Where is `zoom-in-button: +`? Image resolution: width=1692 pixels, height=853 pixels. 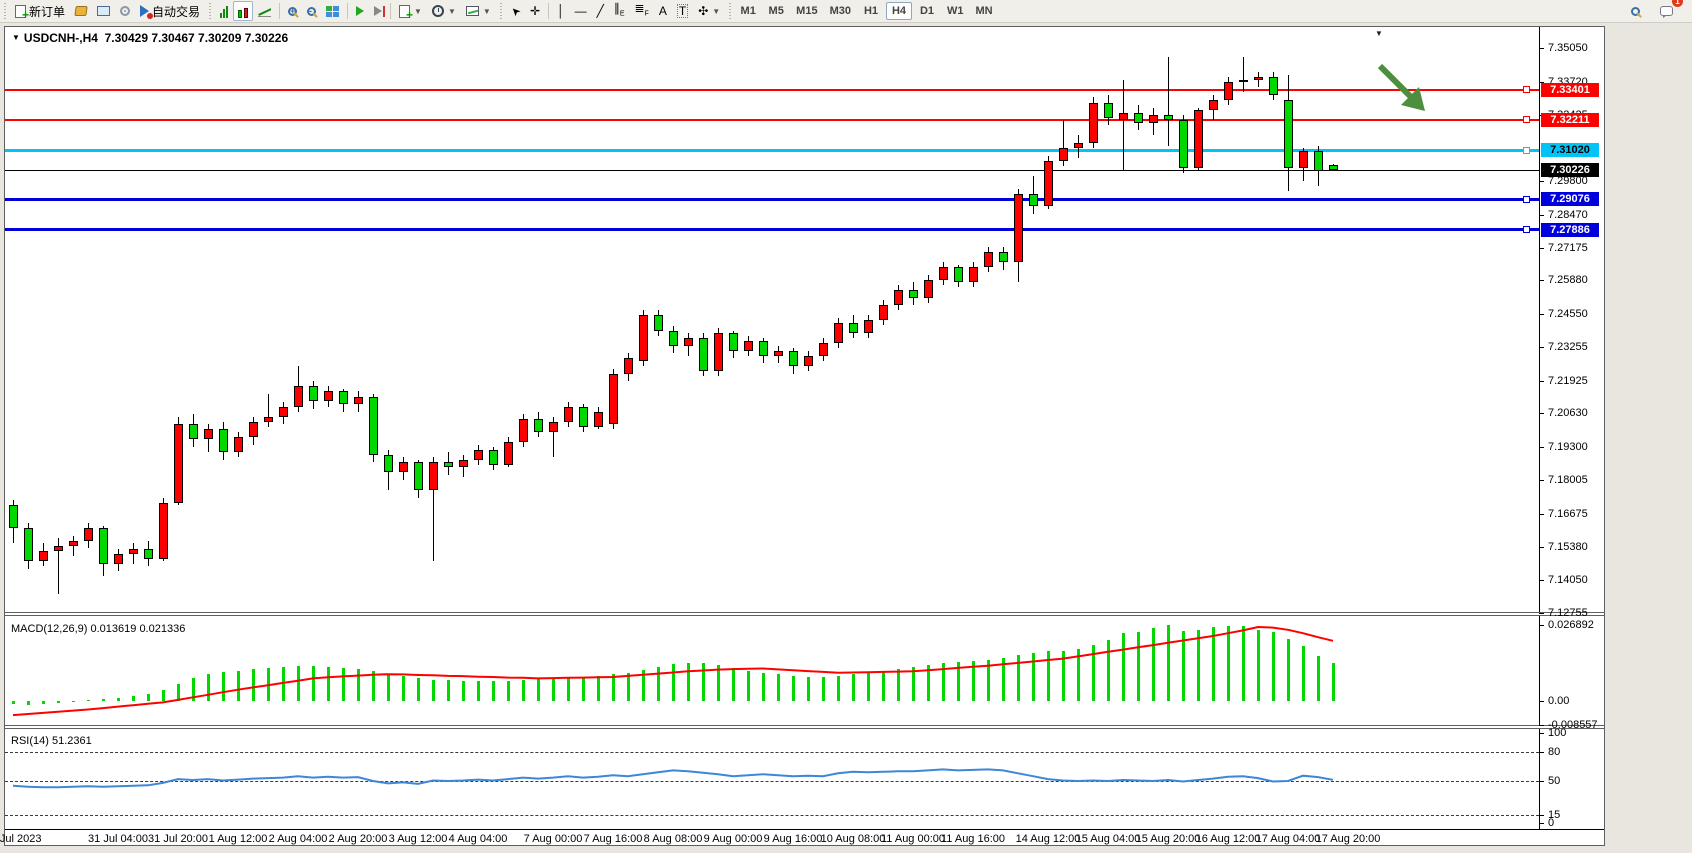 zoom-in-button: + is located at coordinates (292, 11).